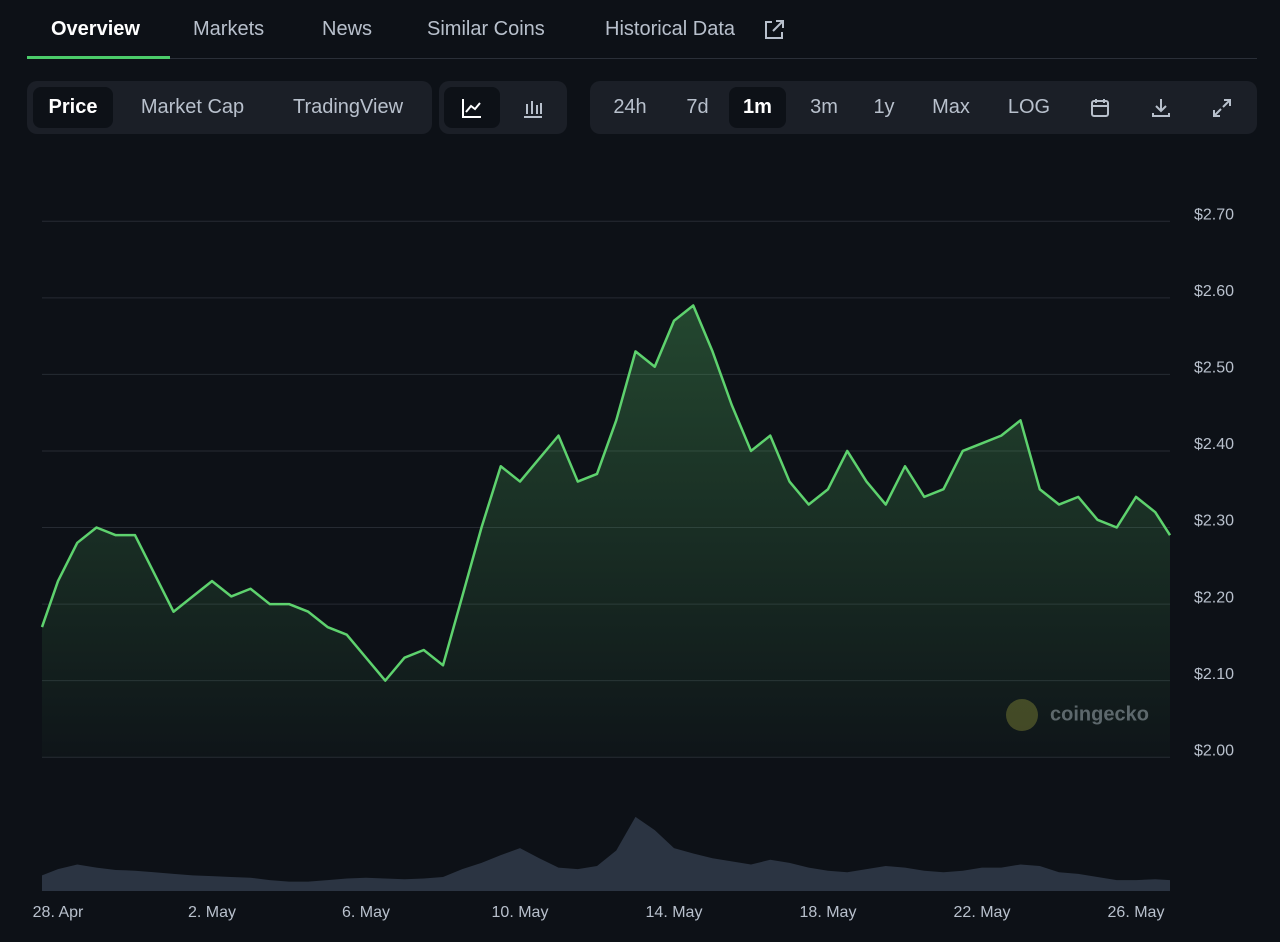 The width and height of the screenshot is (1280, 942). What do you see at coordinates (366, 912) in the screenshot?
I see `x-tick-label: 6. May` at bounding box center [366, 912].